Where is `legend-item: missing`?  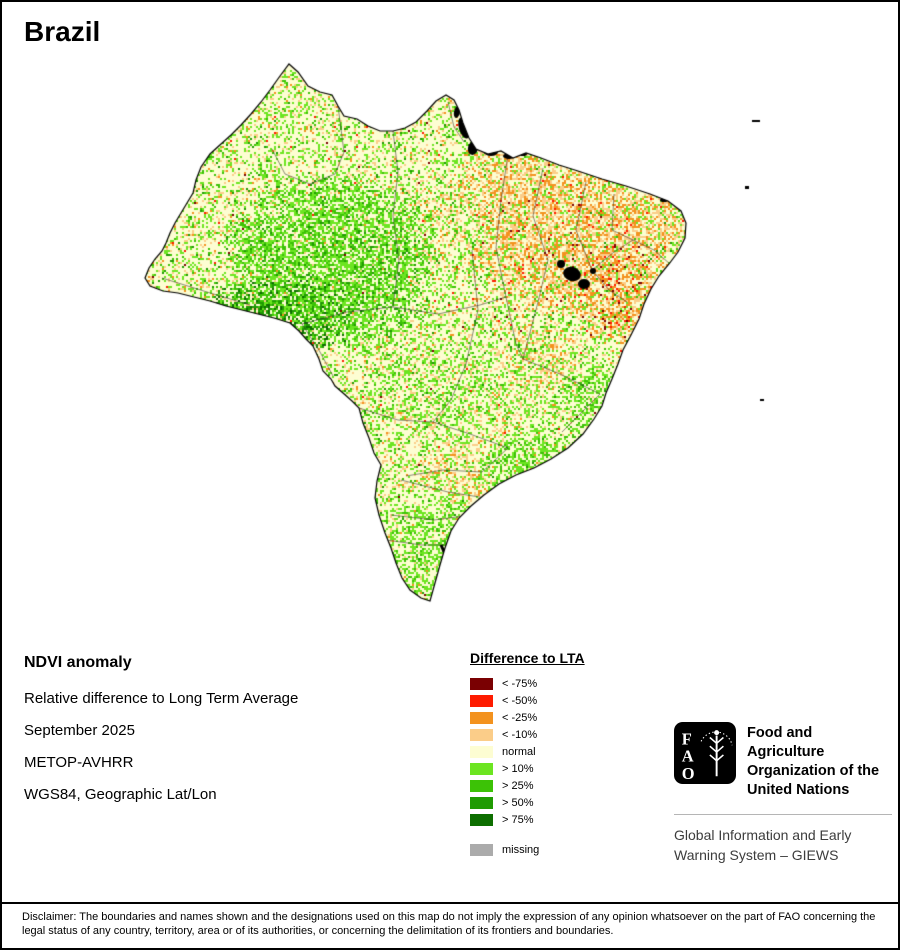 legend-item: missing is located at coordinates (527, 849).